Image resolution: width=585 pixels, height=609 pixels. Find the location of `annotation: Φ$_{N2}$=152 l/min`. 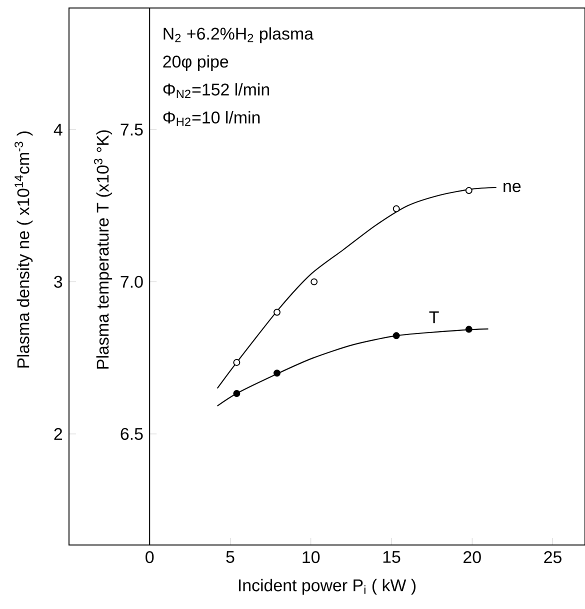

annotation: Φ$_{N2}$=152 l/min is located at coordinates (216, 90).